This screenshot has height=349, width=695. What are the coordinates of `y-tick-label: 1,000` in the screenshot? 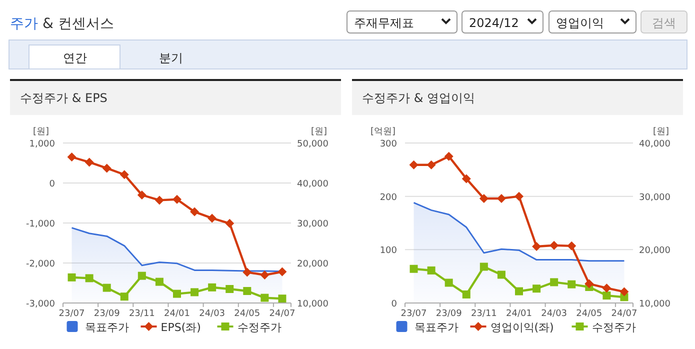 It's located at (42, 145).